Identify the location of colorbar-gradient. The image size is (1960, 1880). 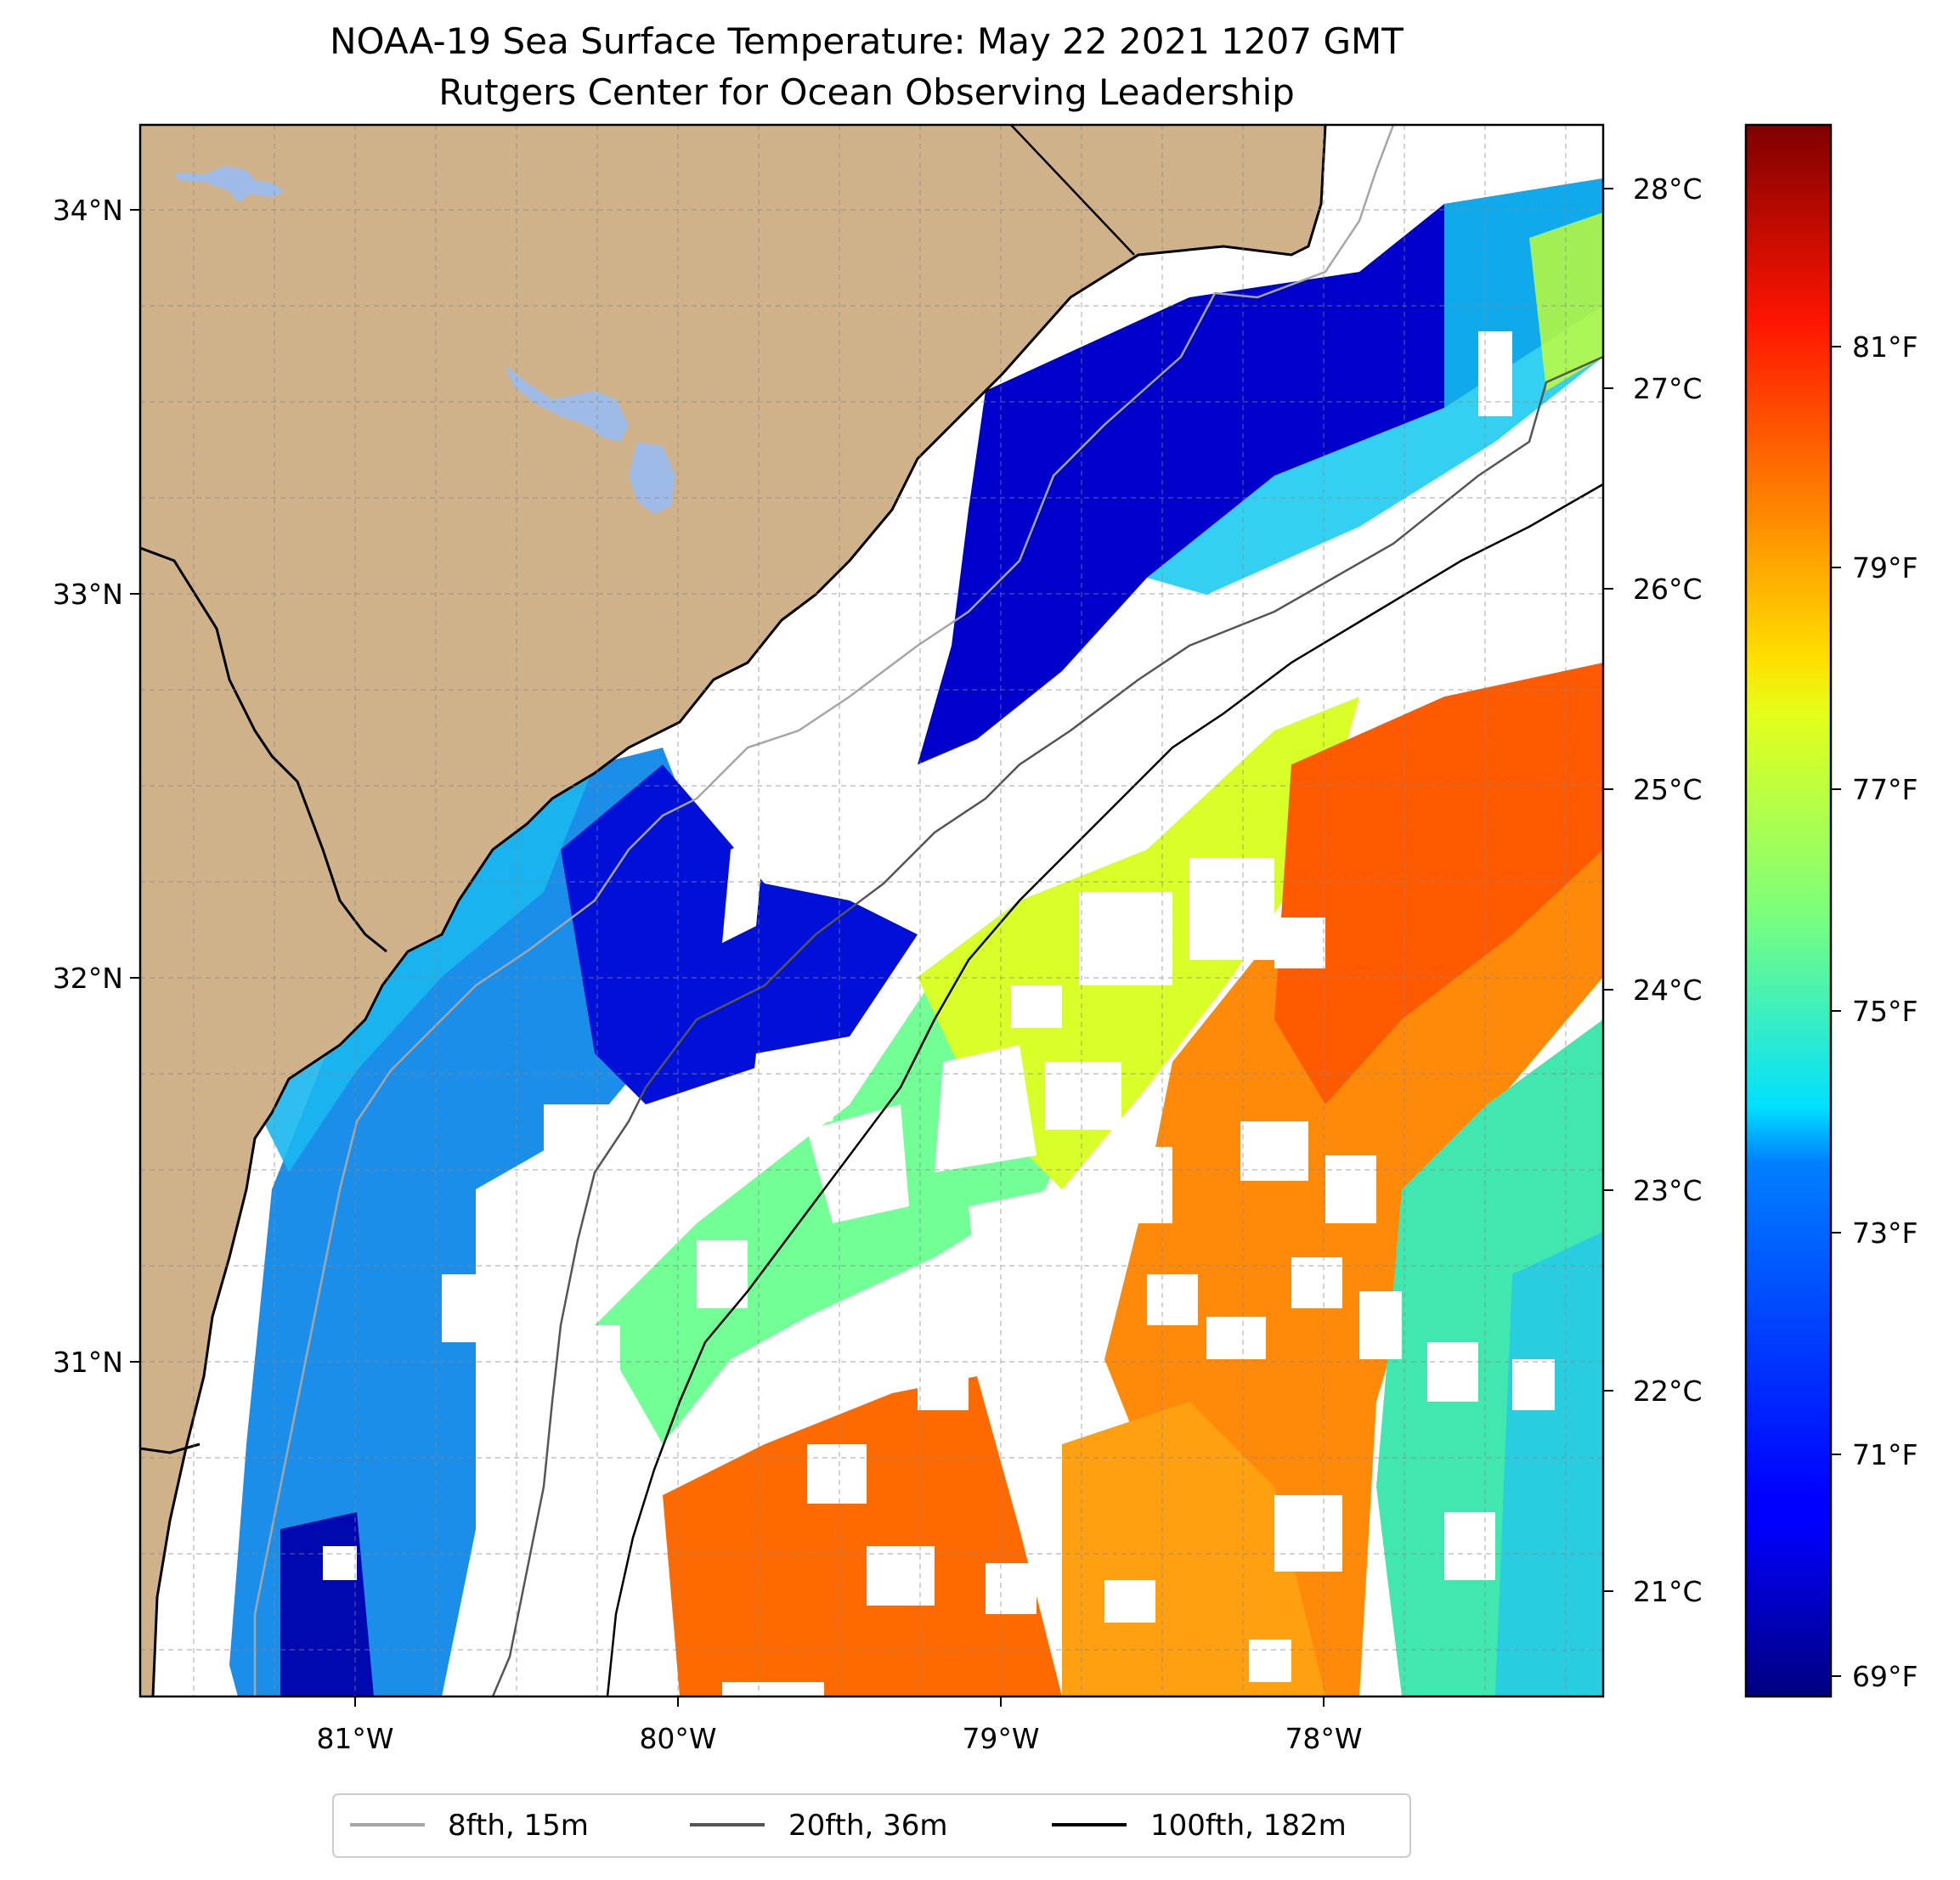
(1789, 911).